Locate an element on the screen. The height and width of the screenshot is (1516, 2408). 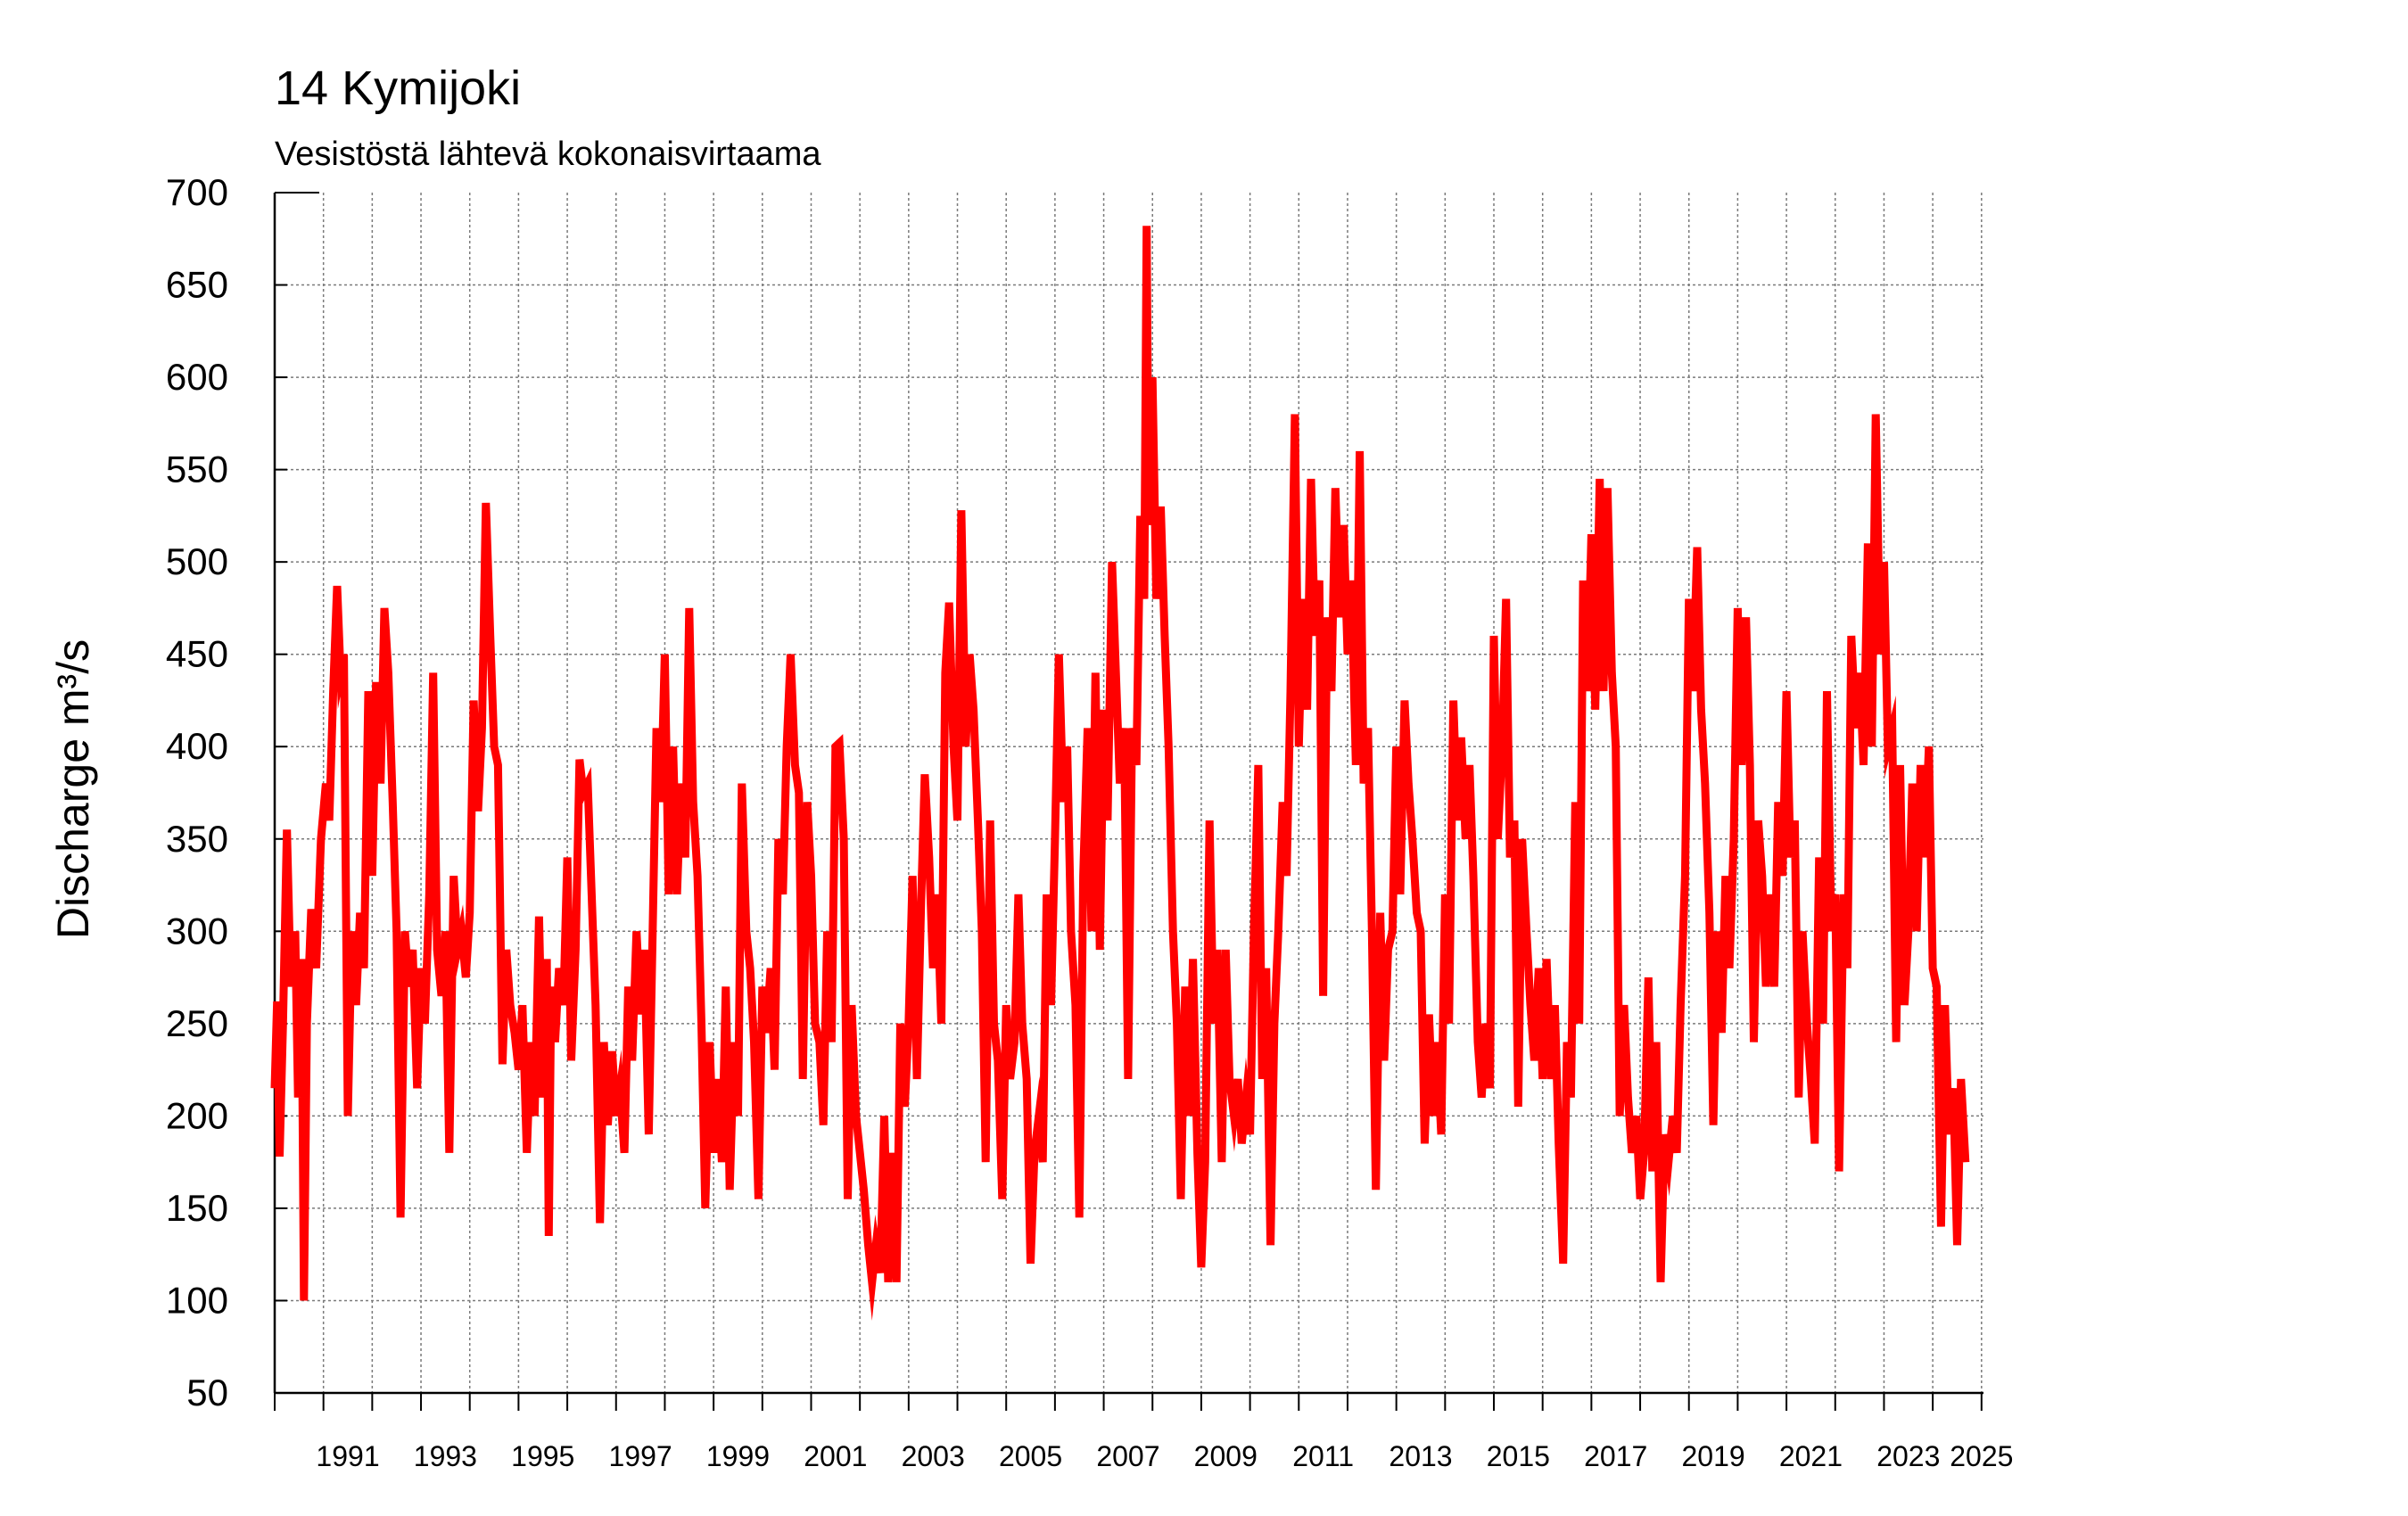
y-tick-label: 650 is located at coordinates (197, 285).